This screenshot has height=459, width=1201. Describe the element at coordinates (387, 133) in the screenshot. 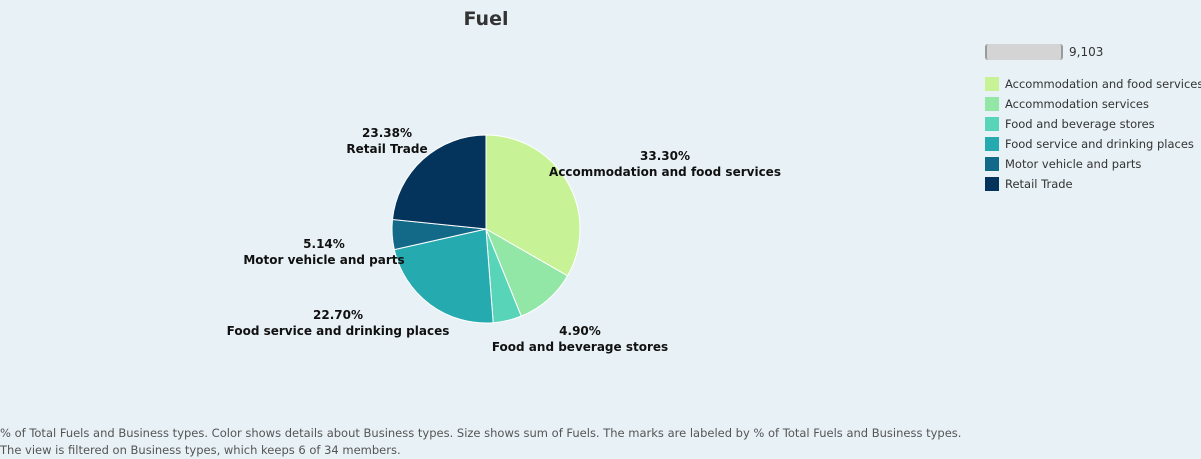

I see `slice-percent-label: 23.38%` at that location.